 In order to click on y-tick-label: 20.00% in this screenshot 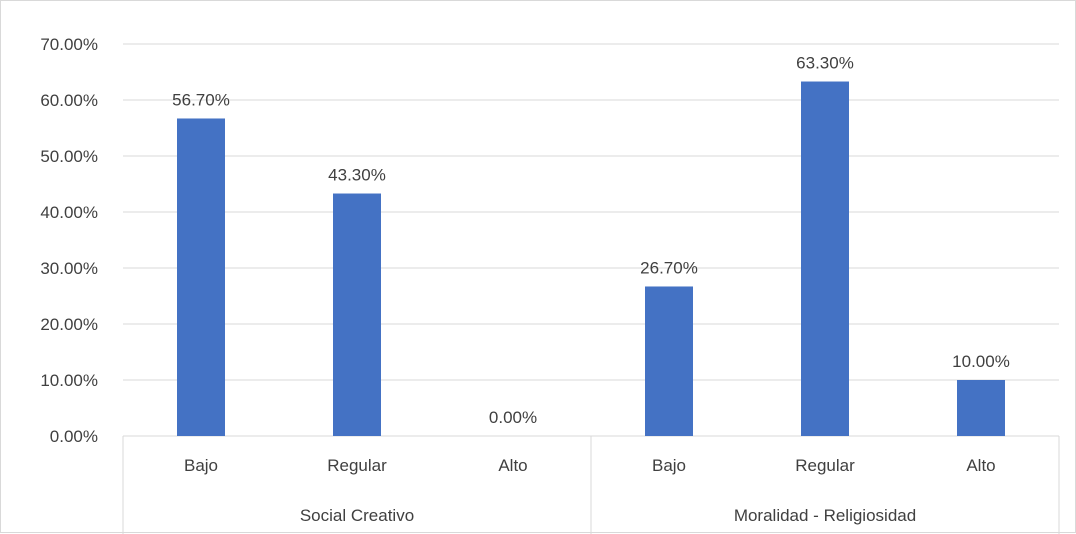, I will do `click(69, 324)`.